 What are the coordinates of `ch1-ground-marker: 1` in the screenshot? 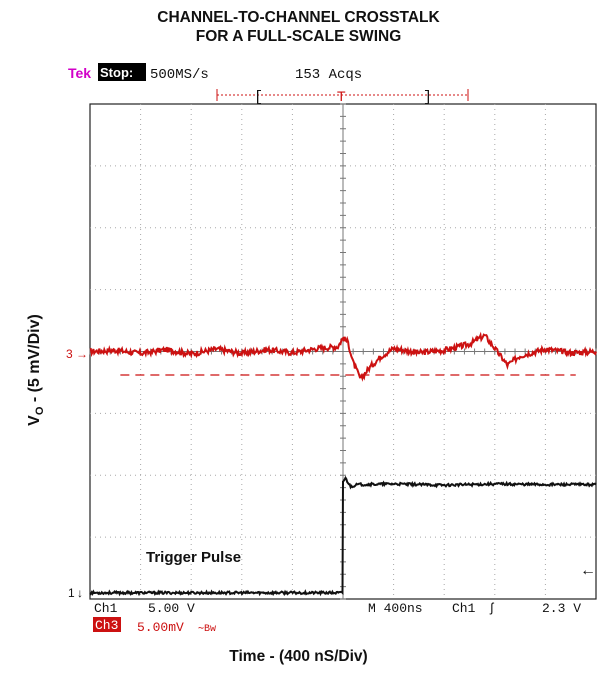 It's located at (71, 593).